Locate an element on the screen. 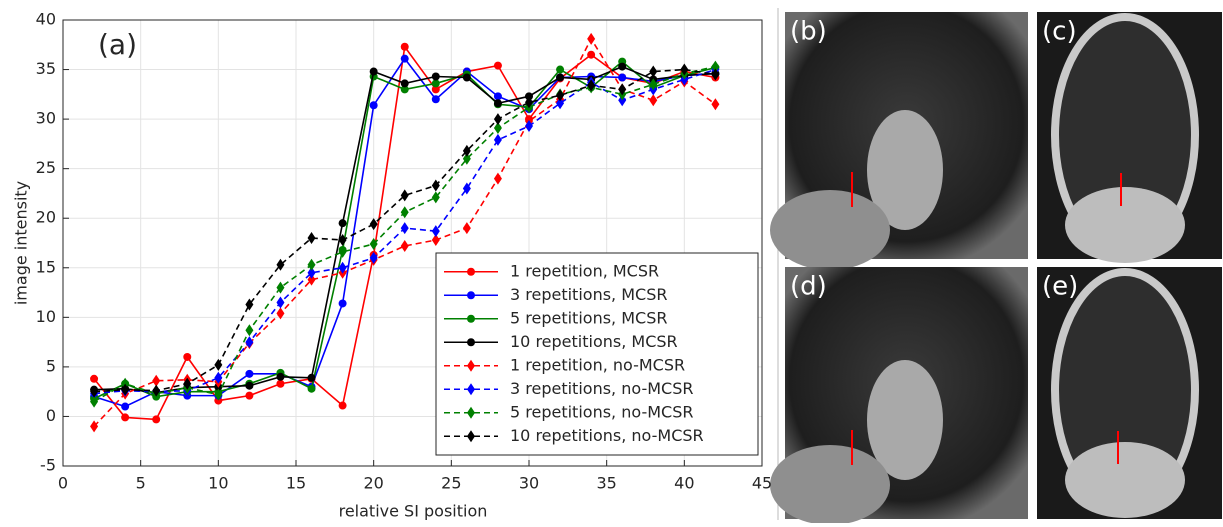  legend-label: 5 repetitions, MCSR is located at coordinates (588, 317).